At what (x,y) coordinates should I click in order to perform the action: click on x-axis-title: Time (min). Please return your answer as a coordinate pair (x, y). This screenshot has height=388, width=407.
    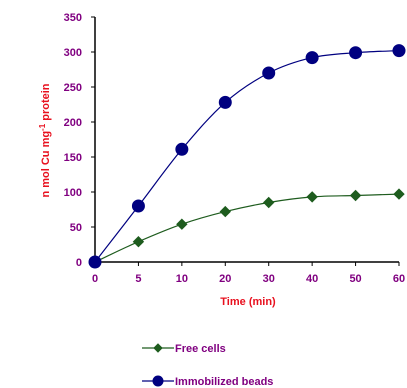
    Looking at the image, I should click on (248, 302).